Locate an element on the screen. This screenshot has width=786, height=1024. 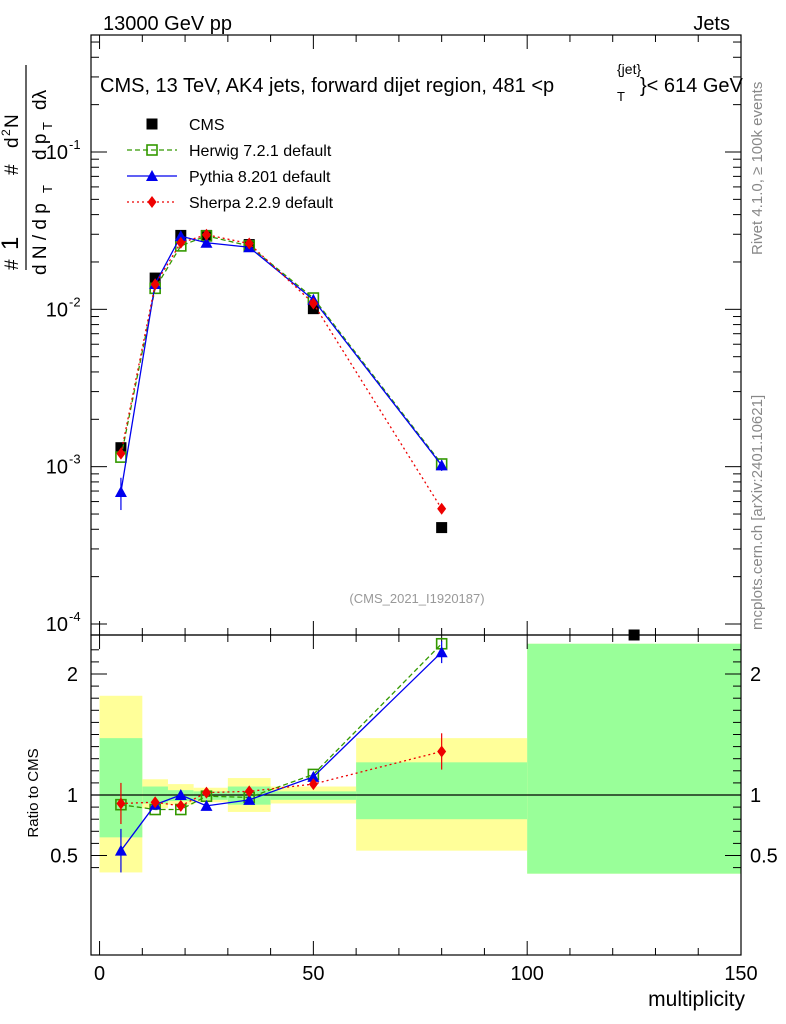
y-tick-label-ratio: 2 is located at coordinates (72, 675).